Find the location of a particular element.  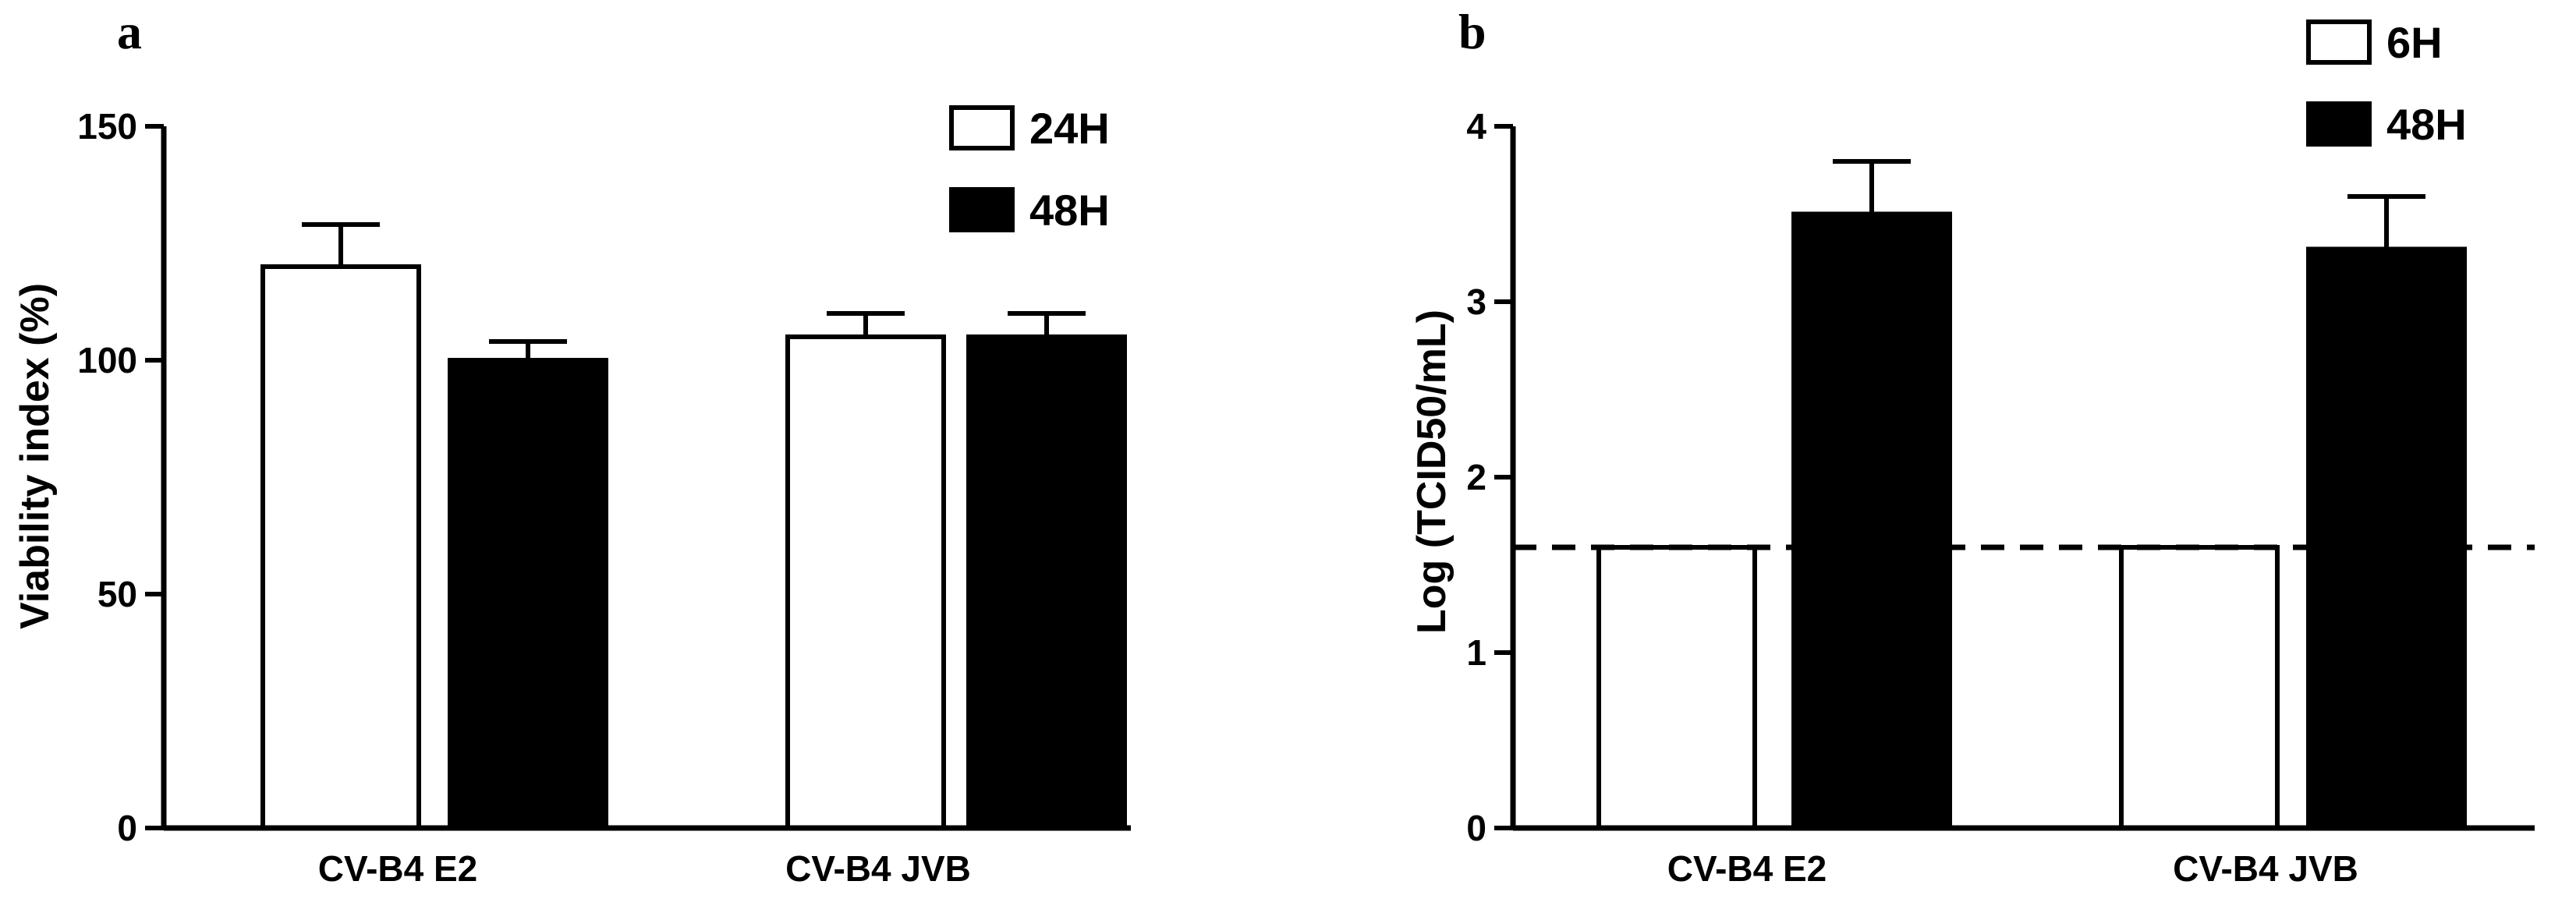

panel-b-legend-swatch-48h is located at coordinates (2339, 124).